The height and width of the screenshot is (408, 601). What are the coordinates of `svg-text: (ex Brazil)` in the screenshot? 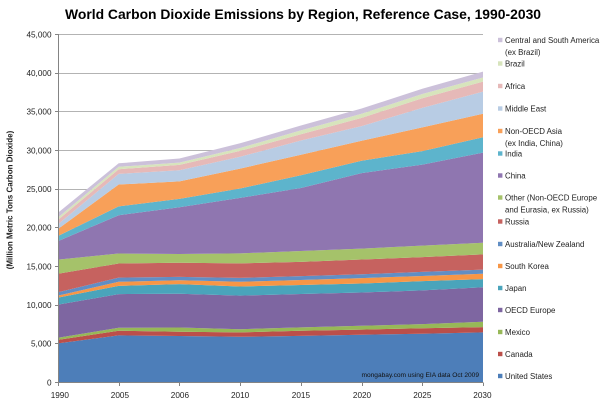 It's located at (523, 52).